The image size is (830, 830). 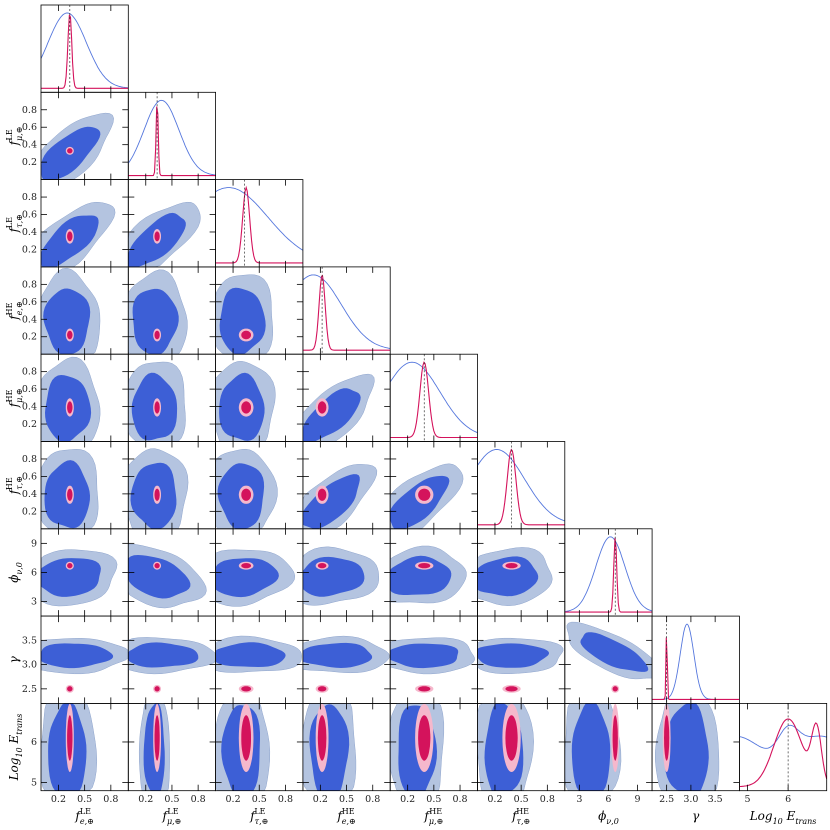 What do you see at coordinates (14, 398) in the screenshot?
I see `y-axis-label-fmuHE: fμ,⊕HE` at bounding box center [14, 398].